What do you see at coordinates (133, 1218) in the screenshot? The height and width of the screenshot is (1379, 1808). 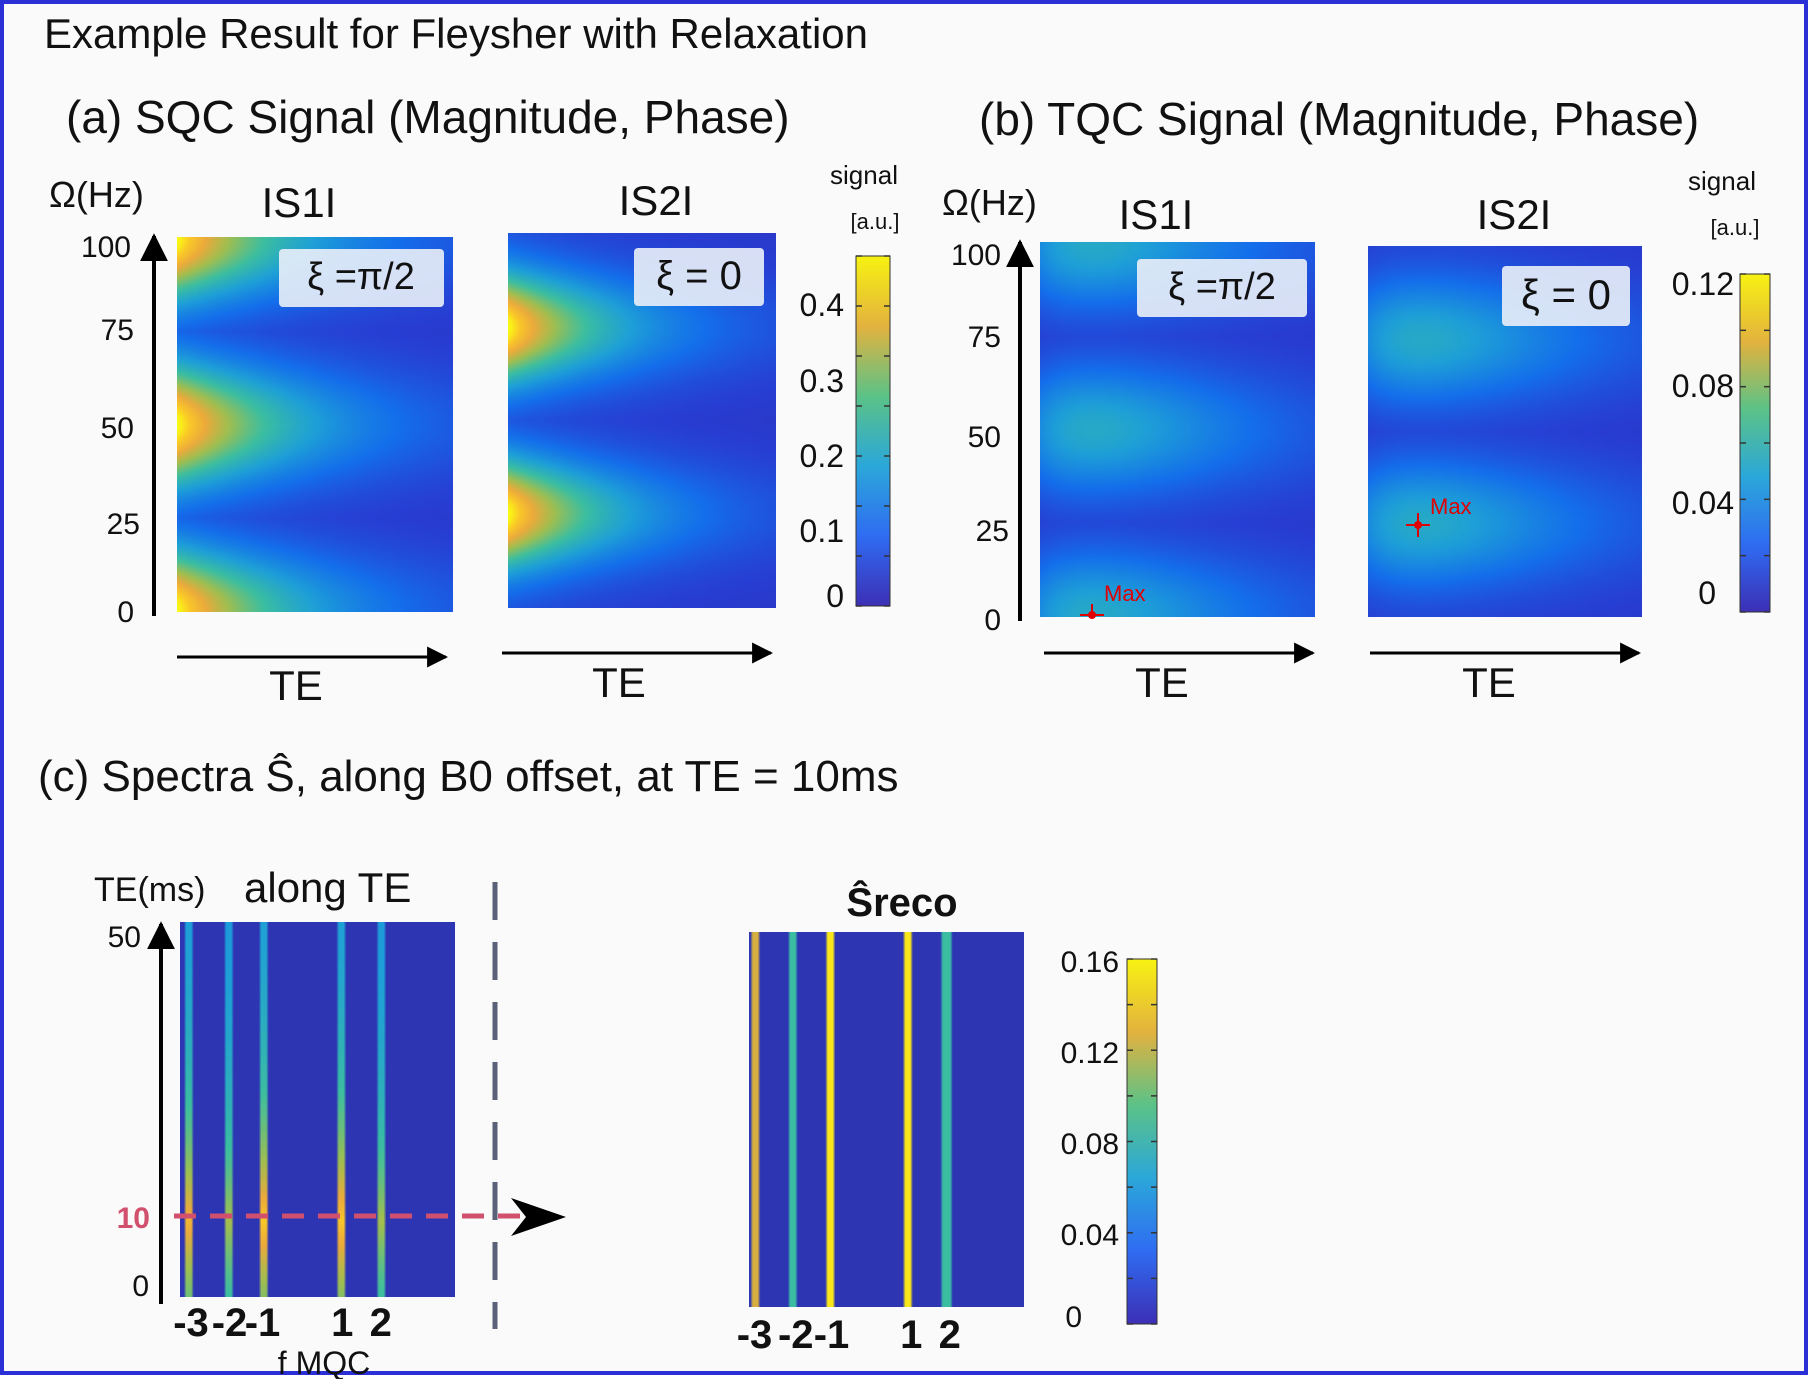 I see `te-marker-label: 10` at bounding box center [133, 1218].